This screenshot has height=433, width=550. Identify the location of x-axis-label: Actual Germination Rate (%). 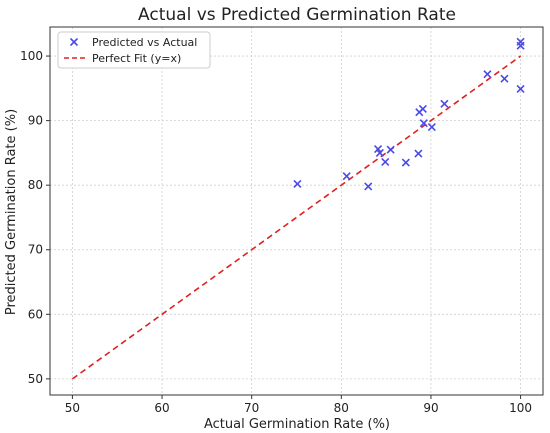
(297, 424).